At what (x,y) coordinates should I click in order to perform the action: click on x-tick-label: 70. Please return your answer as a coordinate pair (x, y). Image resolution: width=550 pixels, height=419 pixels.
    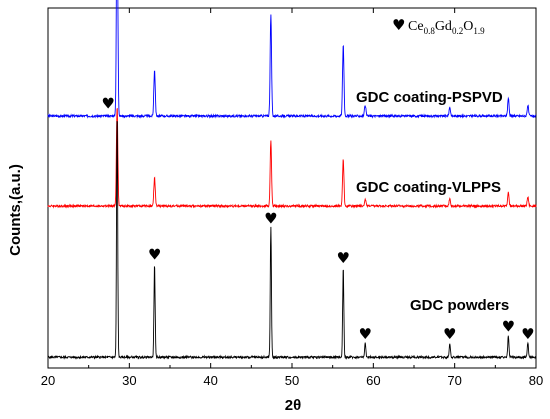
    Looking at the image, I should click on (454, 380).